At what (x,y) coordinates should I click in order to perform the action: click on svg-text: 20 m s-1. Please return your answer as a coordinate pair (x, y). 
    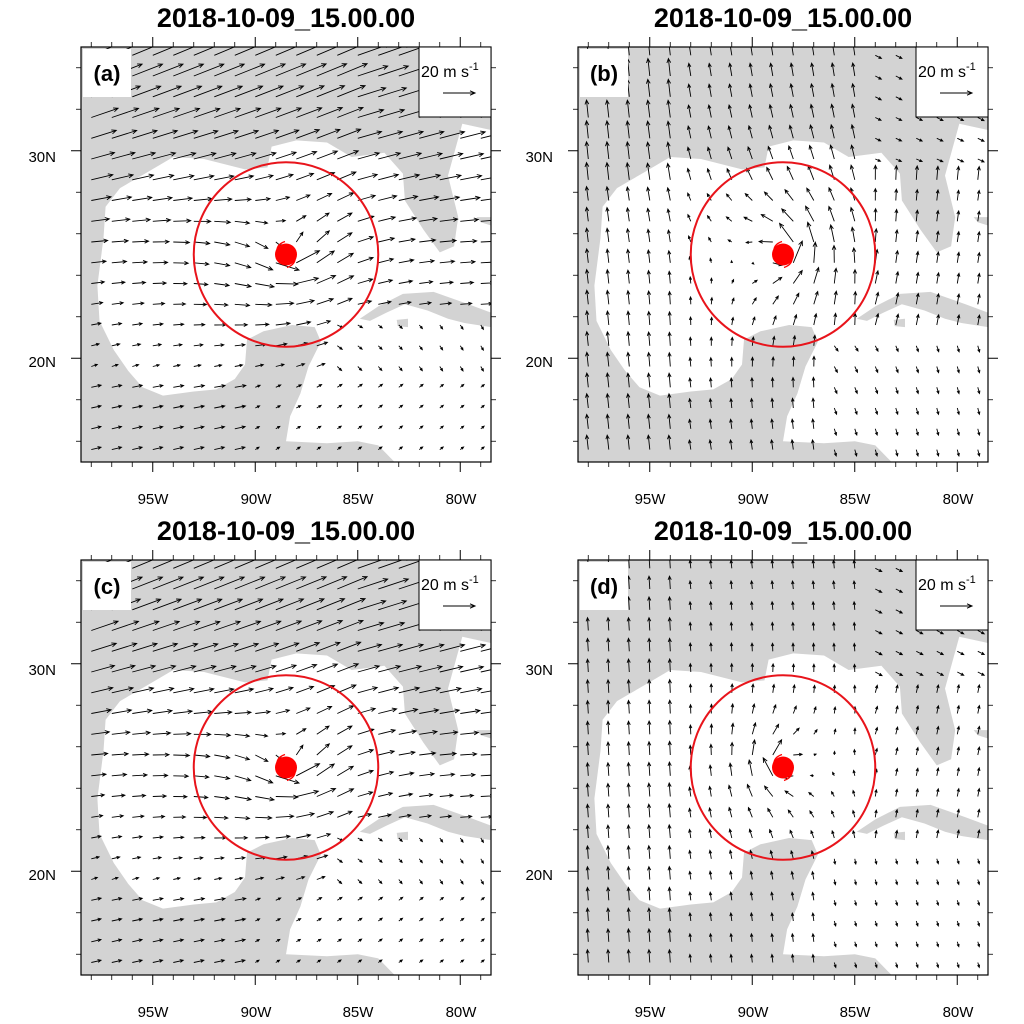
    Looking at the image, I should click on (947, 71).